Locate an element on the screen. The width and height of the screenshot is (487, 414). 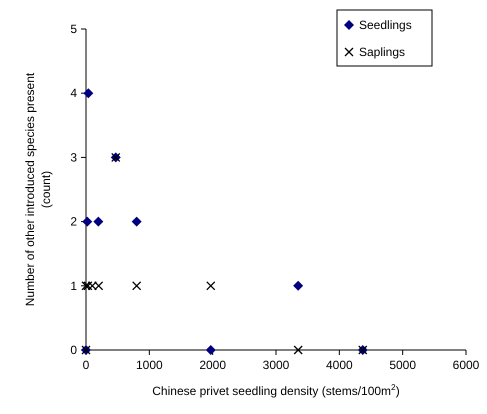
y-tick-label: 4 is located at coordinates (74, 93).